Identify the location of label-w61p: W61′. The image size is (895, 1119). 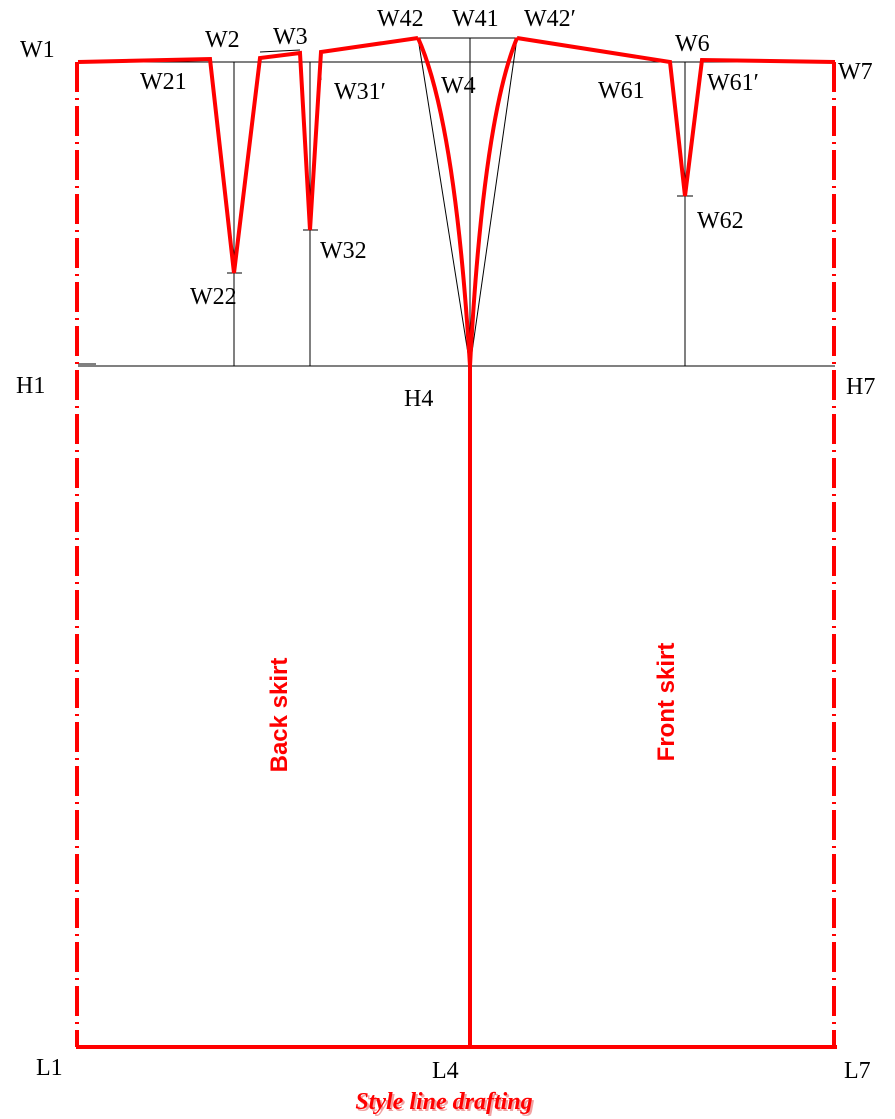
(733, 83).